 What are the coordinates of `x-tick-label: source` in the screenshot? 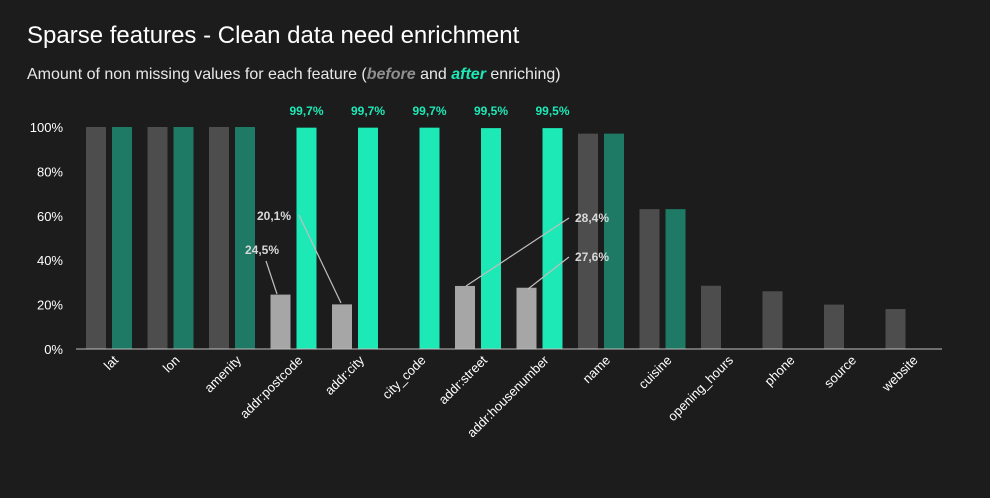 It's located at (840, 372).